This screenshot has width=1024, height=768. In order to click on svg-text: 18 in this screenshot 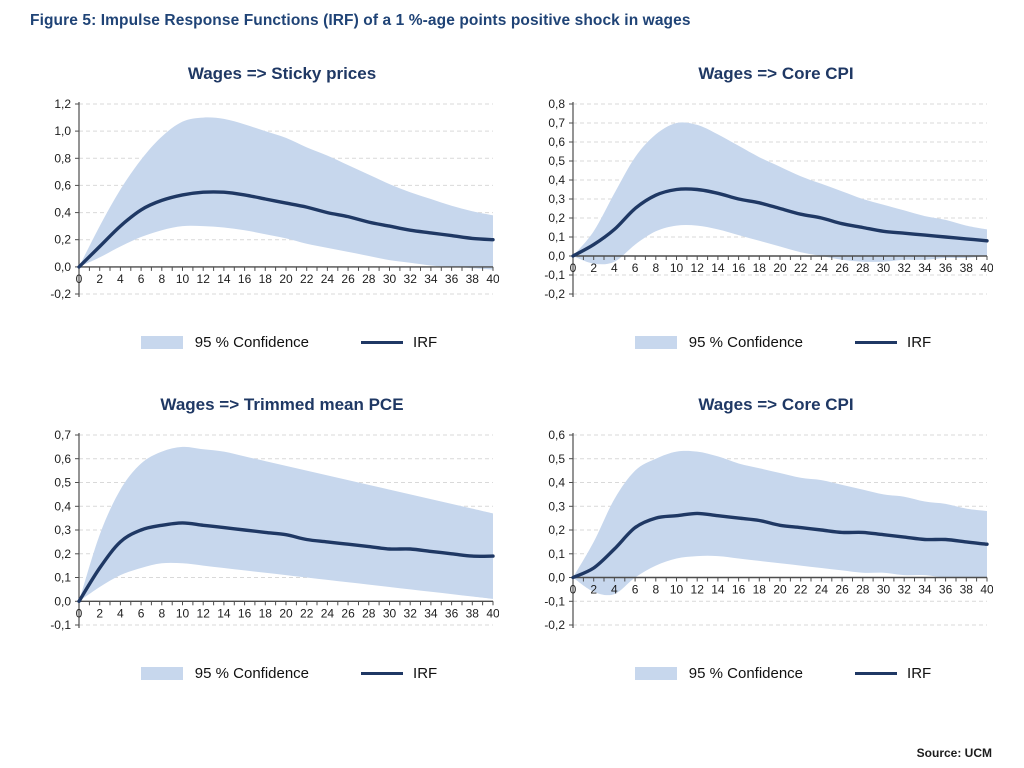, I will do `click(266, 613)`.